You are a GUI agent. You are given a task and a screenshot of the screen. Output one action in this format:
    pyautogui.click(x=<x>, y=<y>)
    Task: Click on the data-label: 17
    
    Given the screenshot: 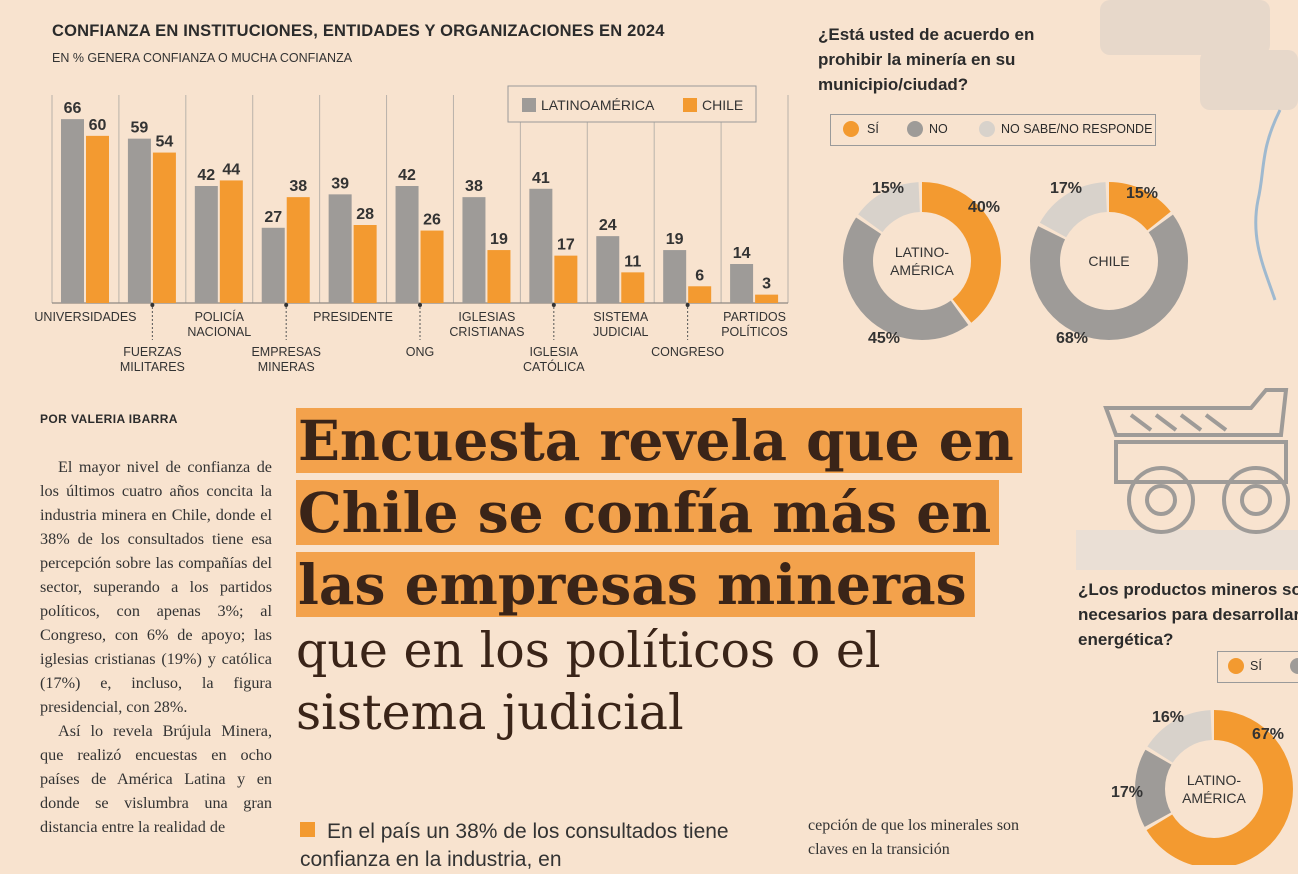 What is the action you would take?
    pyautogui.click(x=566, y=245)
    